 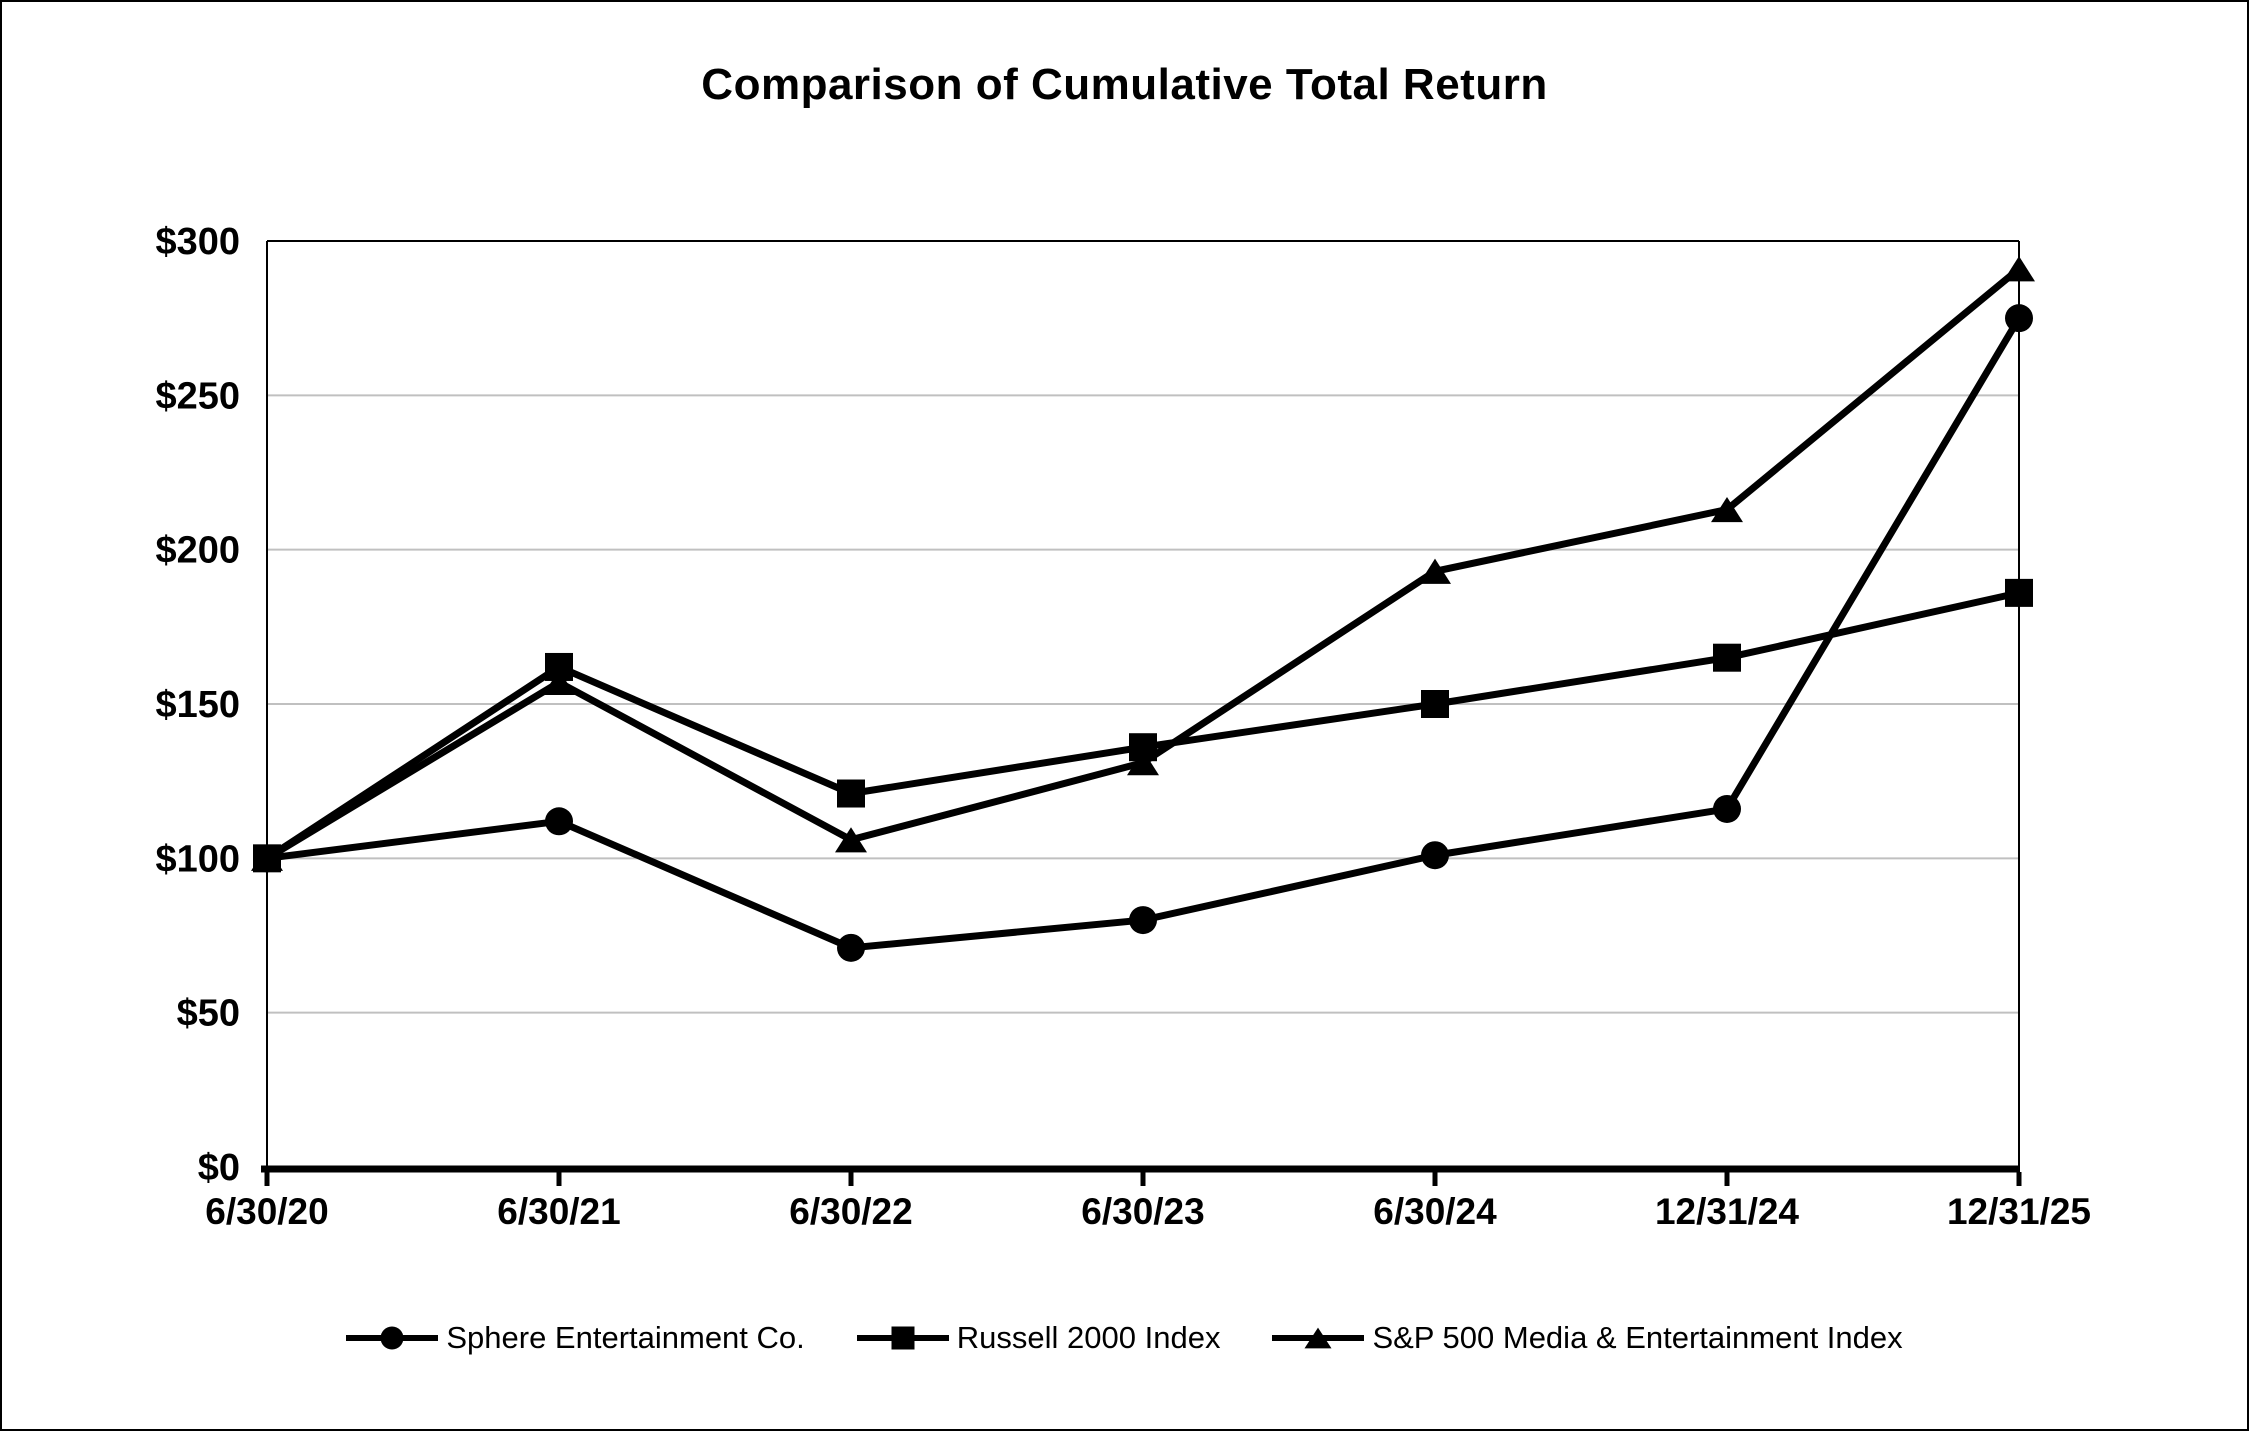 What do you see at coordinates (1435, 1211) in the screenshot?
I see `x-axis-label: 6/30/24` at bounding box center [1435, 1211].